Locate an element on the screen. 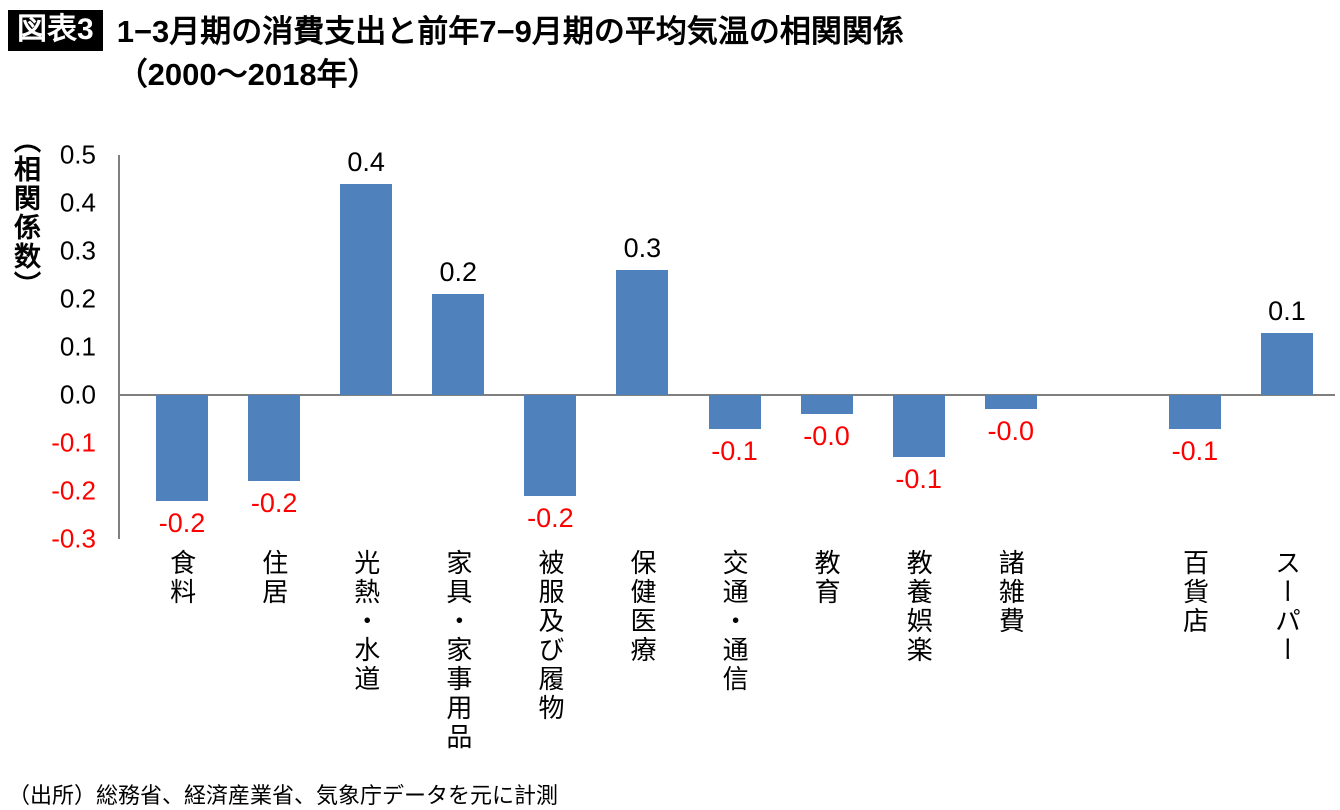  y-tick-label: -0.1 is located at coordinates (73, 442).